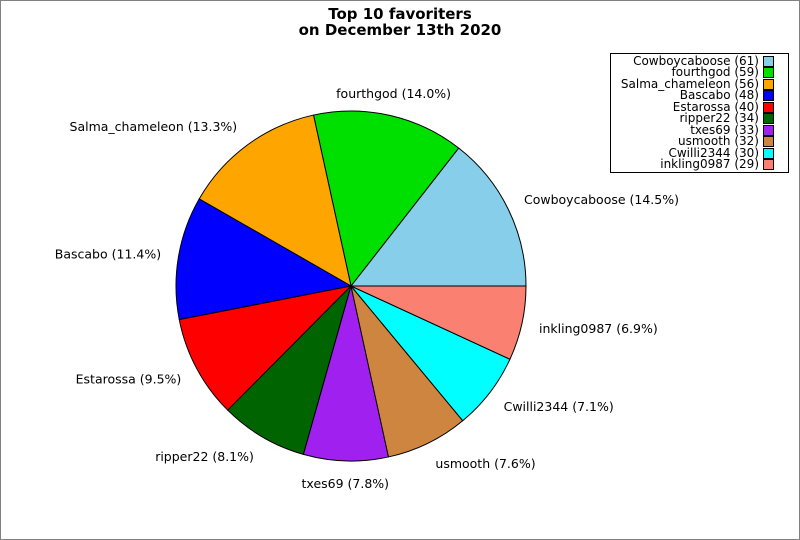 This screenshot has height=540, width=800. I want to click on legend-item-txes69: txes69 (33), so click(699, 129).